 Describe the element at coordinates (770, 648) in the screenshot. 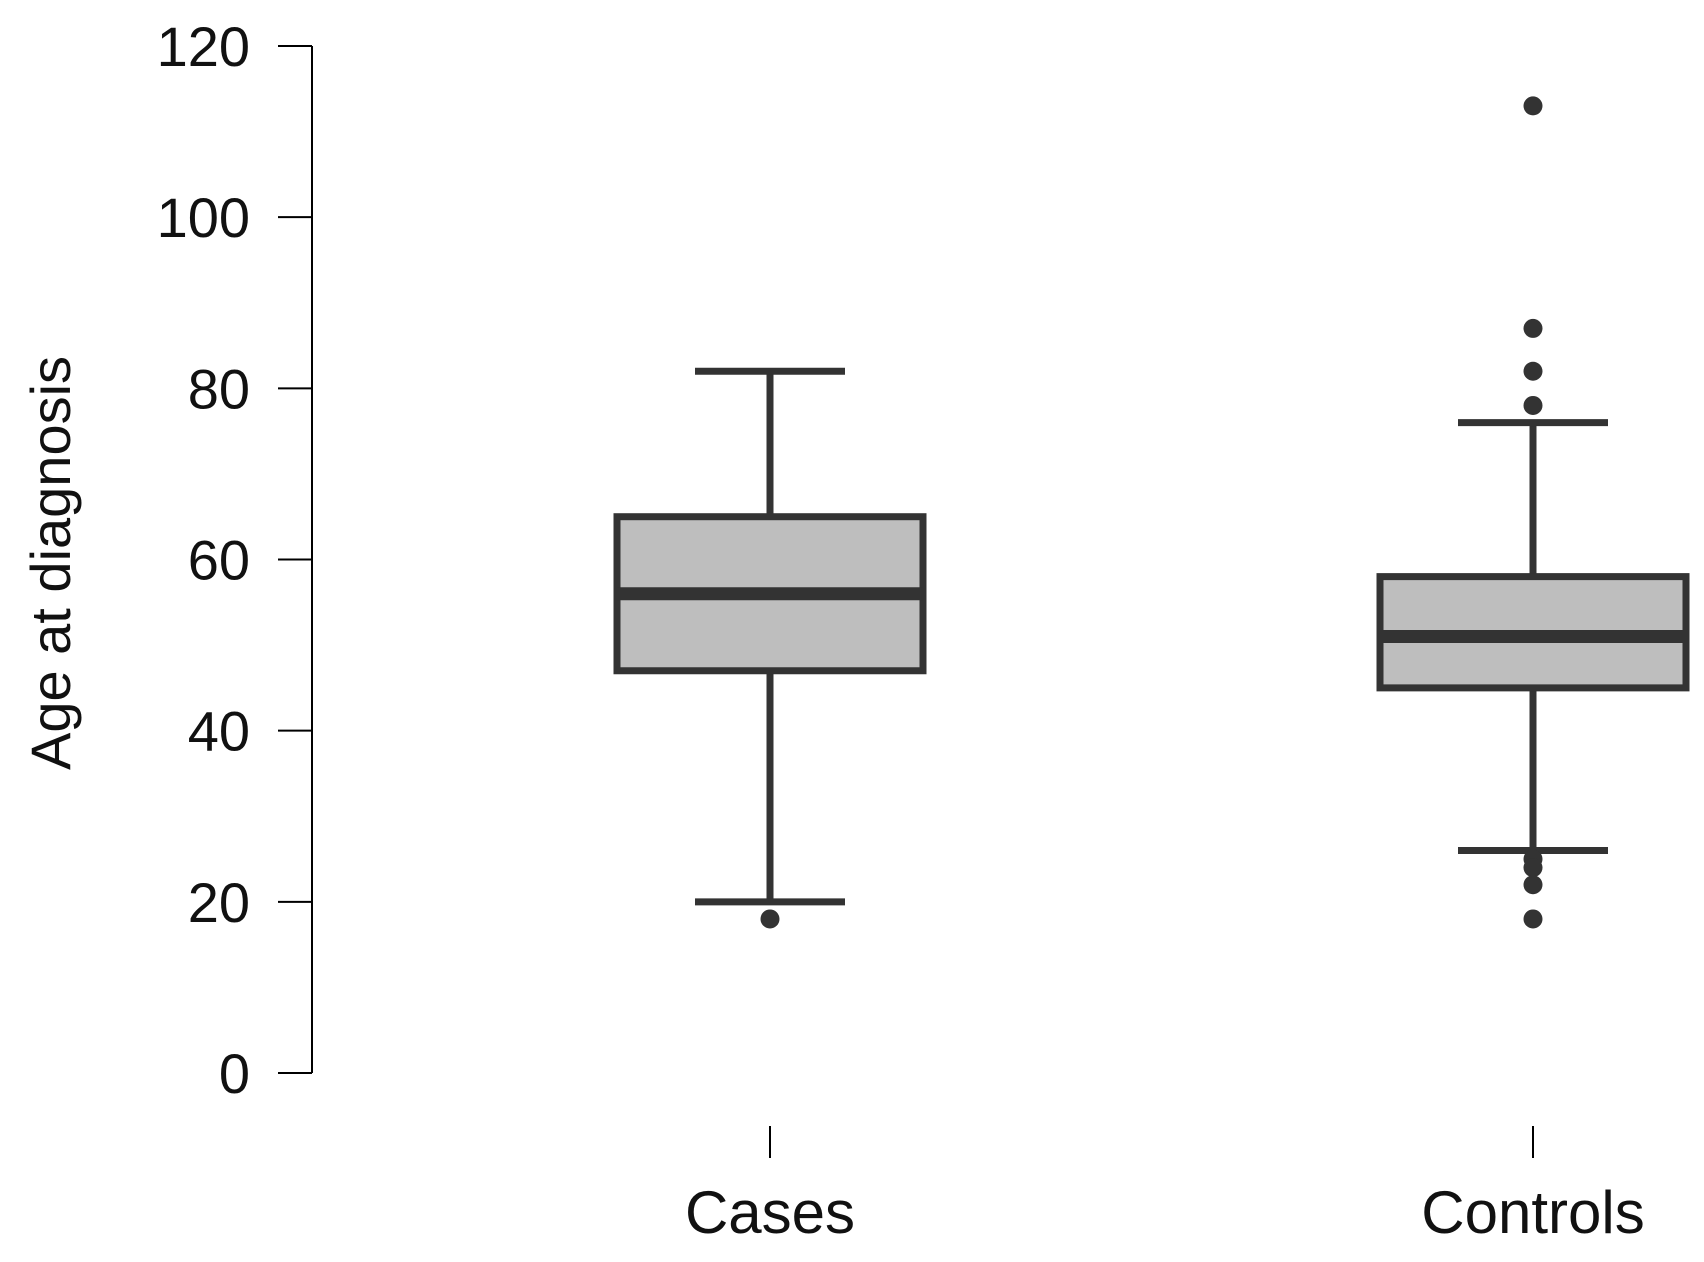

I see `box-cases` at that location.